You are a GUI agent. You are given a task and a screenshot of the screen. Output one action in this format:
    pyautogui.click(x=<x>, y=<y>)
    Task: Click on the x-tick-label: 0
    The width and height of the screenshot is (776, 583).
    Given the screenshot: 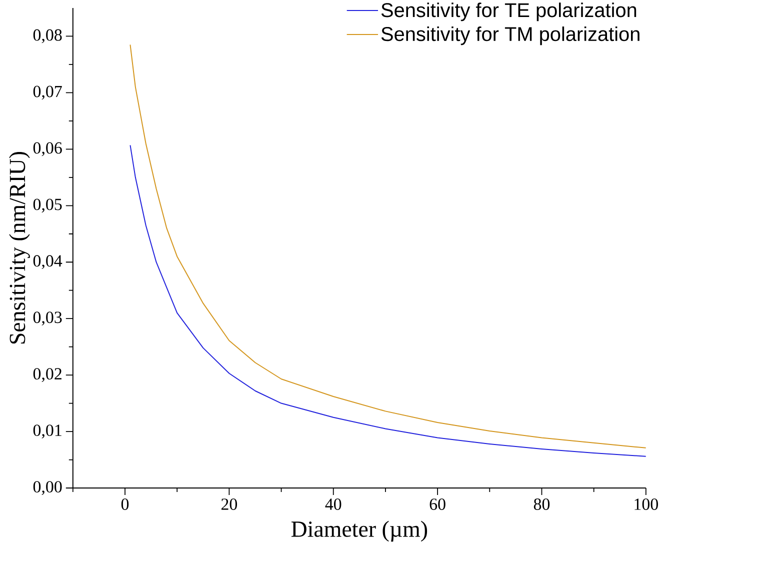 What is the action you would take?
    pyautogui.click(x=125, y=504)
    